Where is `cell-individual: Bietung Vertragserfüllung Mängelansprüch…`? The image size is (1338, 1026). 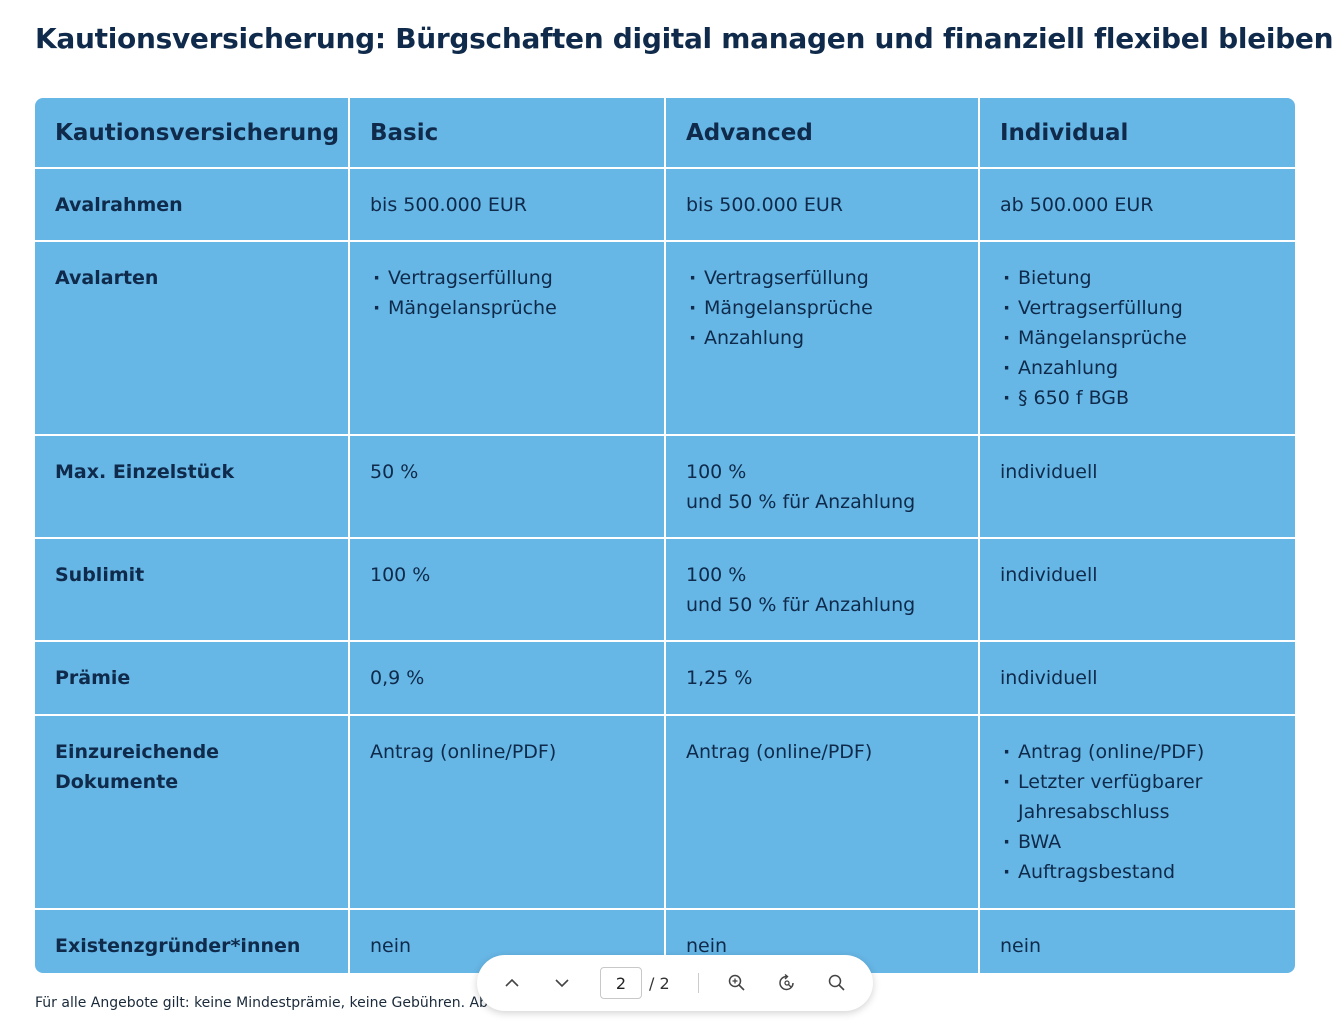
cell-individual: Bietung Vertragserfüllung Mängelansprüch… is located at coordinates (1137, 338).